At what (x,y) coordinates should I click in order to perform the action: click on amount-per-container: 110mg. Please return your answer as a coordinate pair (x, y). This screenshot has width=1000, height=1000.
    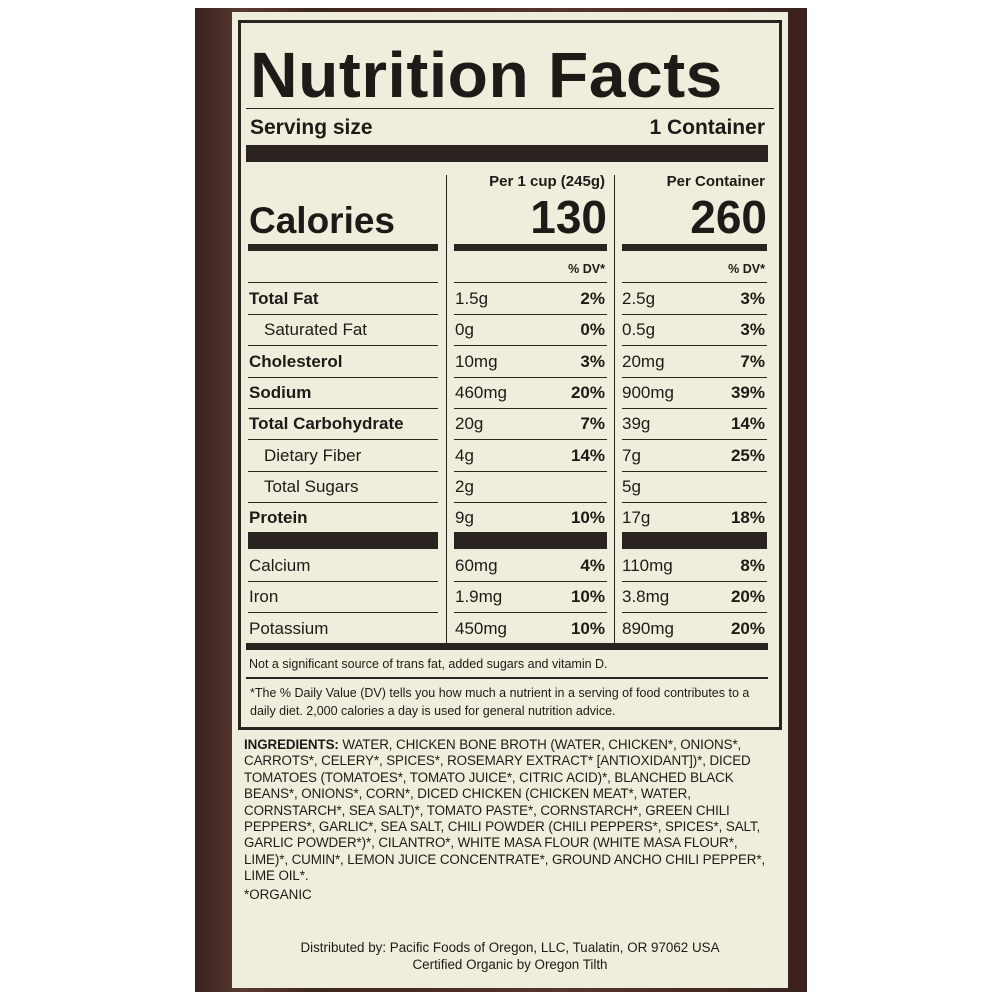
    Looking at the image, I should click on (647, 565).